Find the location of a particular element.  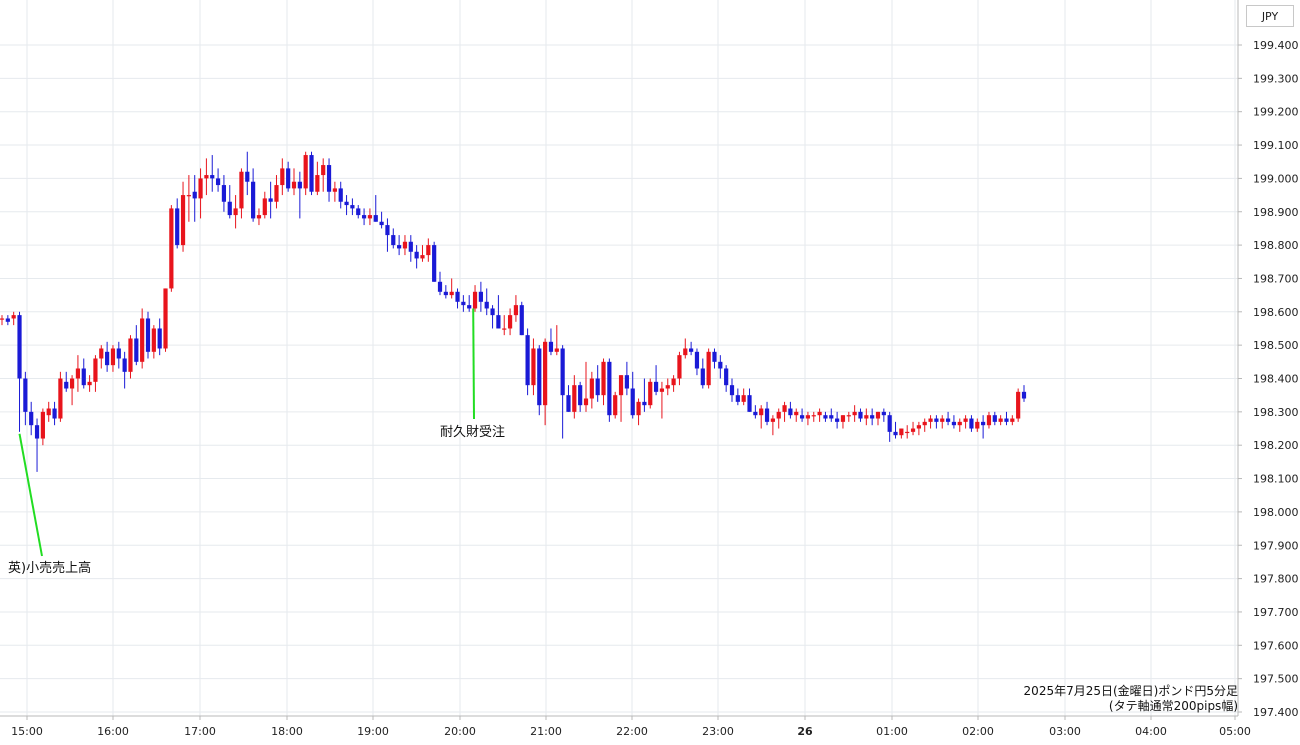

currency-label: JPY is located at coordinates (1270, 16).